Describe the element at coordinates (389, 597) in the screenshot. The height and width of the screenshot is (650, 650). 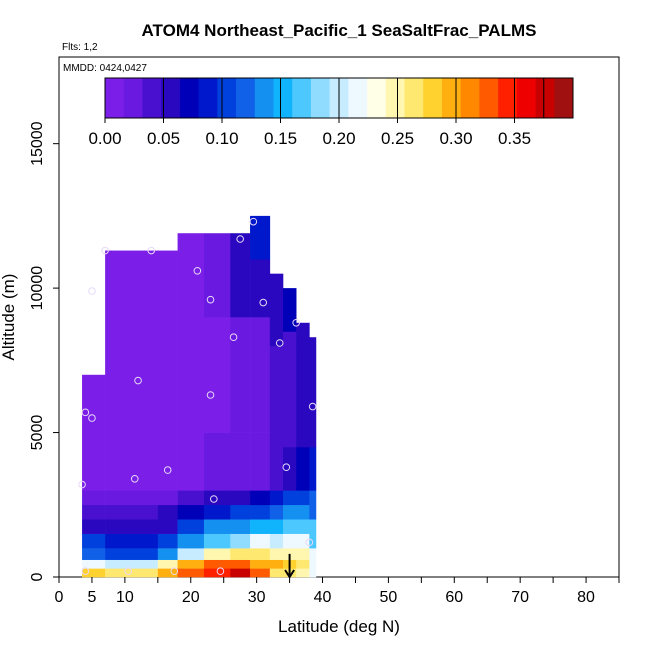
I see `x-tick-label: 50` at that location.